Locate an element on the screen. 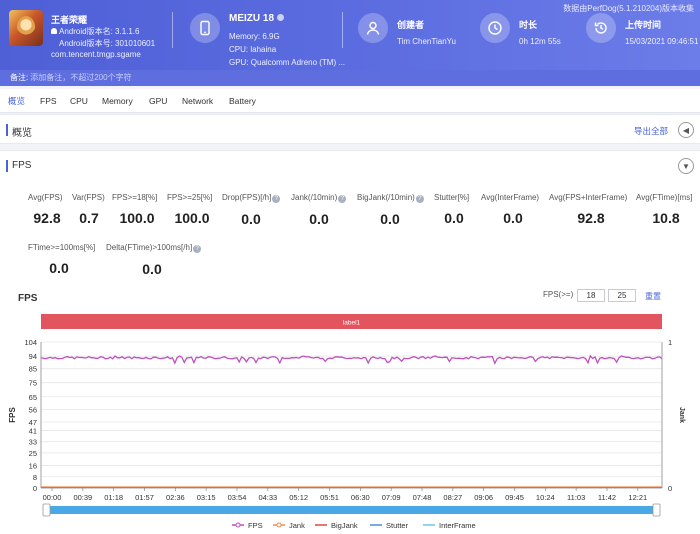  x-tick-label: 10:24 is located at coordinates (545, 497).